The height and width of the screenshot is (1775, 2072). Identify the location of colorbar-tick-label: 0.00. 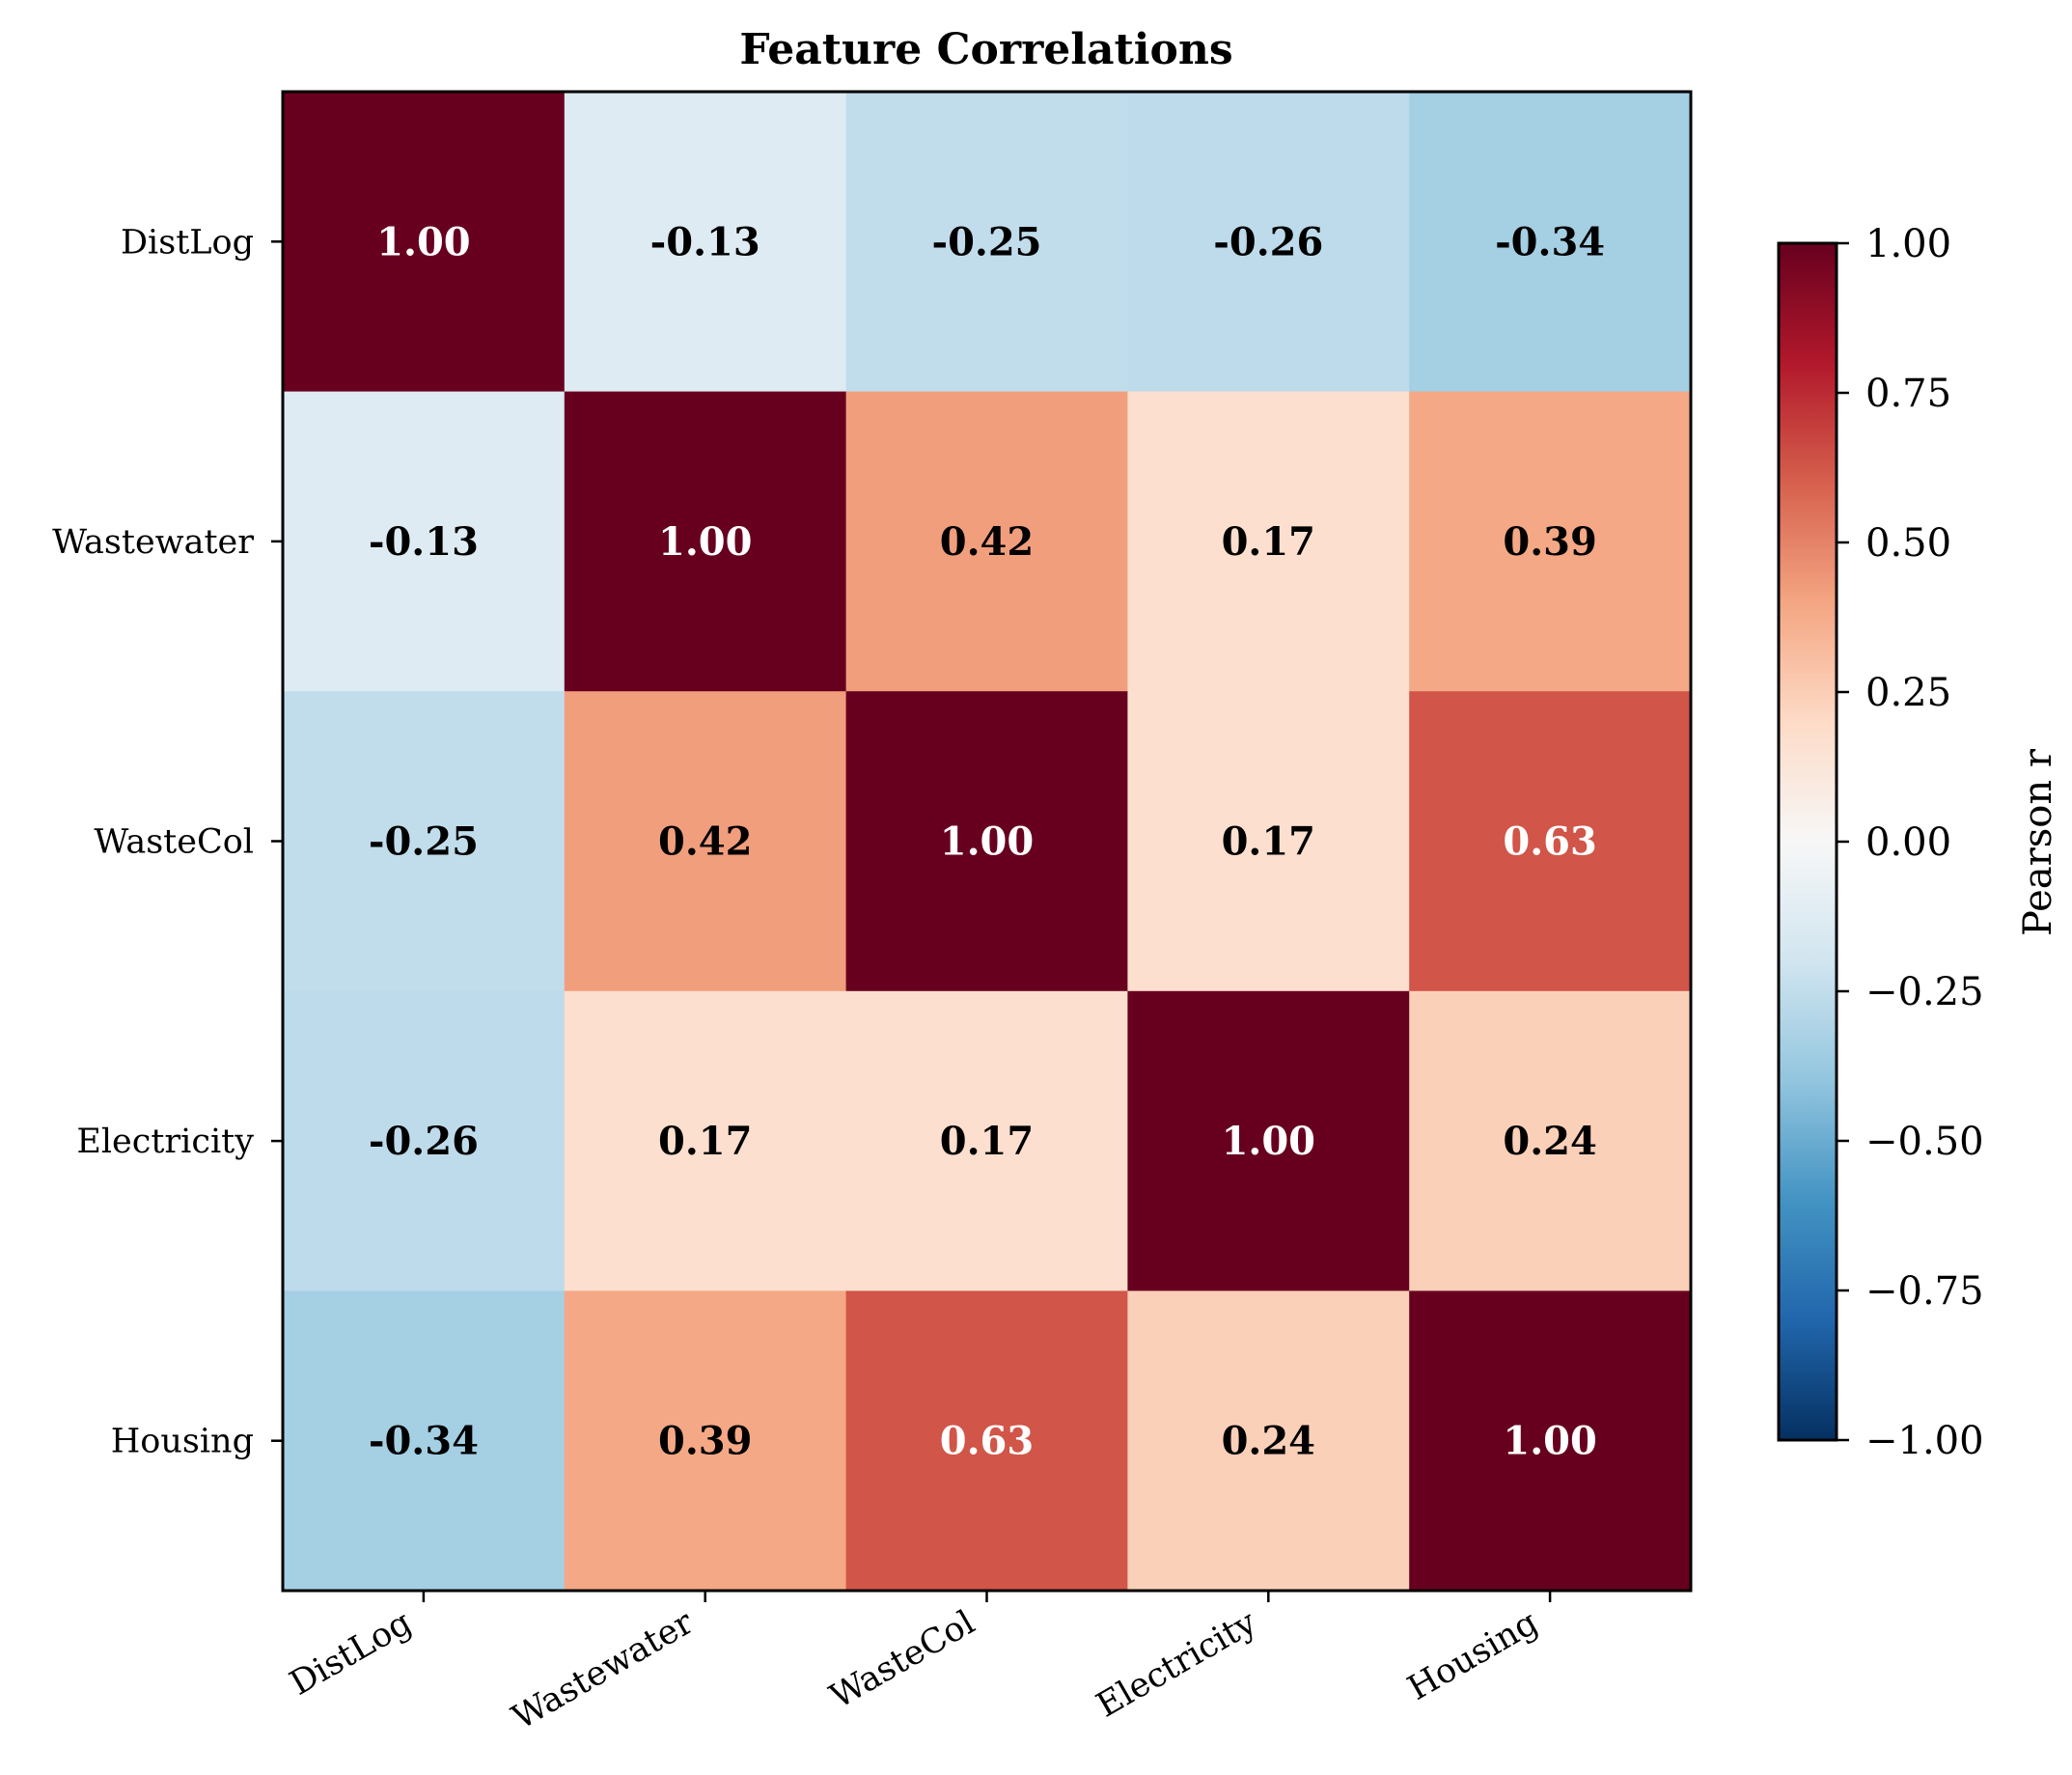
(1908, 843).